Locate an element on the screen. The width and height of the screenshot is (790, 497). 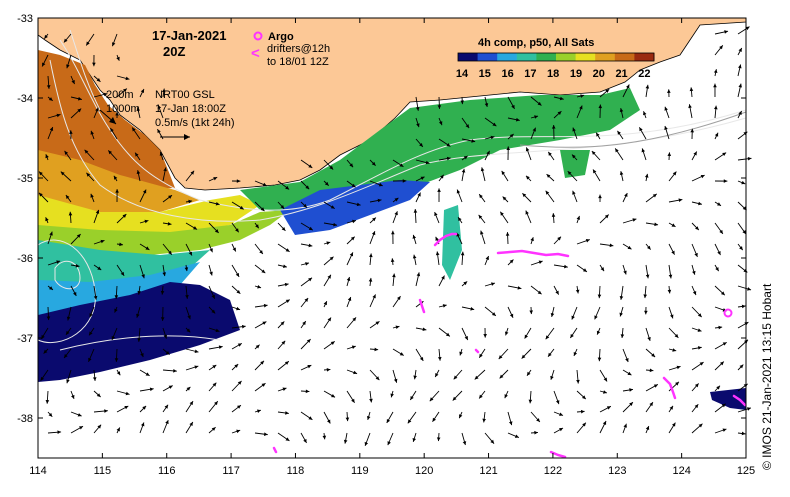
x-tick-label: 116 is located at coordinates (167, 471).